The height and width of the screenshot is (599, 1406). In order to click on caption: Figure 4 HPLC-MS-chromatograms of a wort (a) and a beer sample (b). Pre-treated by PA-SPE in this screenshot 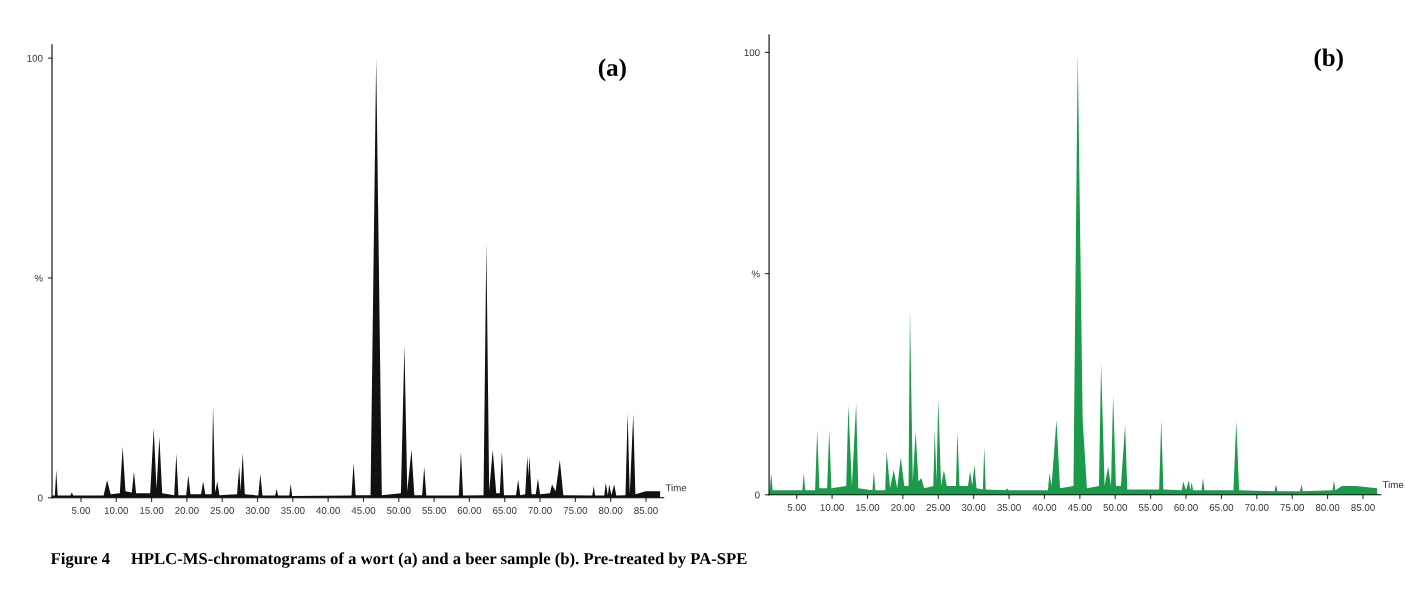, I will do `click(398, 560)`.